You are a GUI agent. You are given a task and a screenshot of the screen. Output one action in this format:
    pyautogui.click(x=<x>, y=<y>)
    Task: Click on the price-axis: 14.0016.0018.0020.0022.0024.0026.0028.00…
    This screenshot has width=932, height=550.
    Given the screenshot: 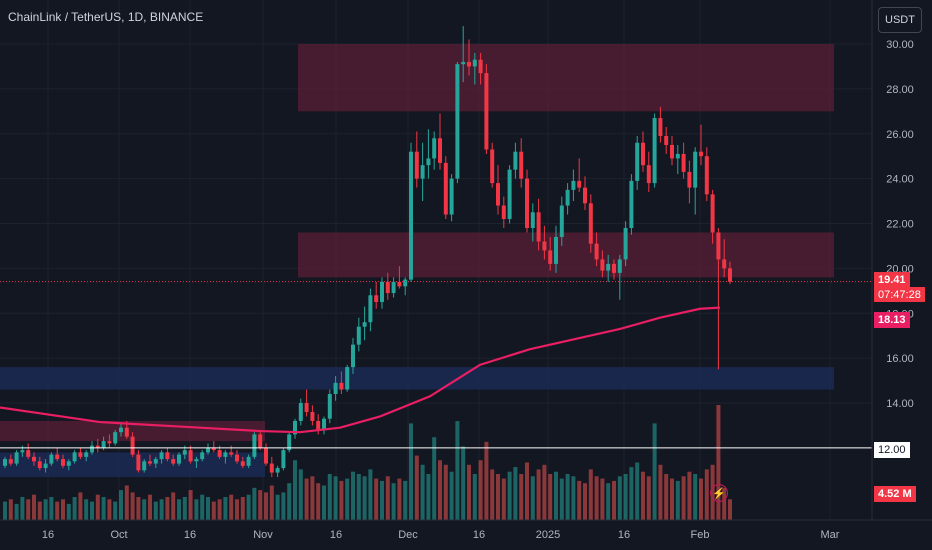 What is the action you would take?
    pyautogui.click(x=892, y=260)
    